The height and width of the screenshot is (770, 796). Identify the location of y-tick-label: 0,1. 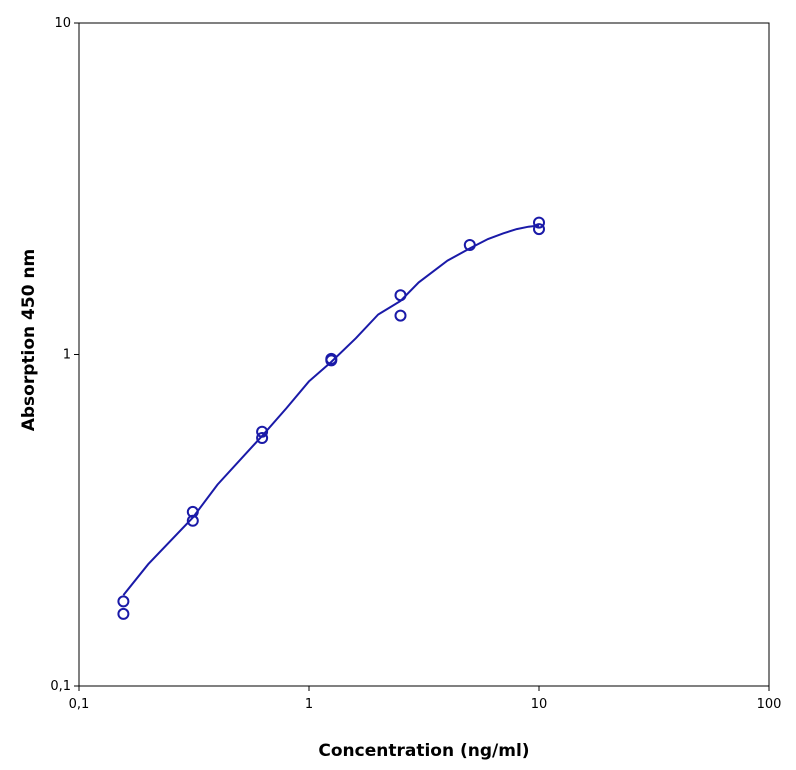
(60, 686).